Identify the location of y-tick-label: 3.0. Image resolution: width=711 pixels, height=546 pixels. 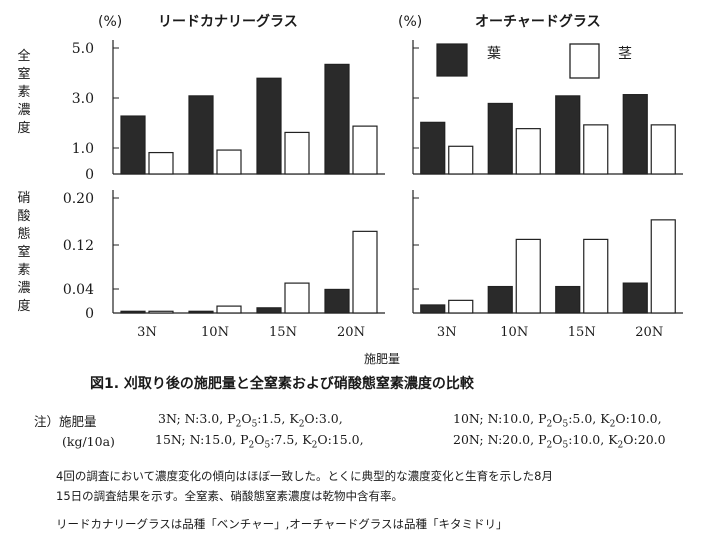
(83, 99).